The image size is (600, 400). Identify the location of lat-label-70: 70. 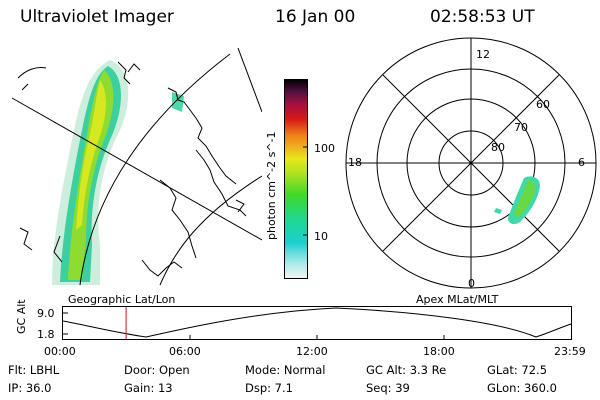
(521, 127).